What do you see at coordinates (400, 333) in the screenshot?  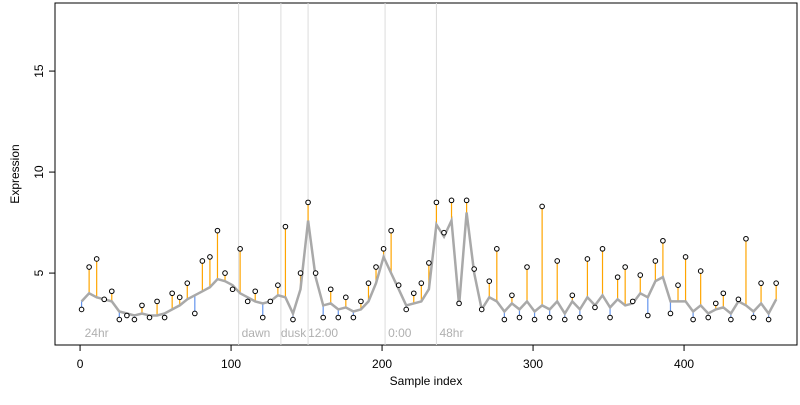 I see `period-label: 0:00` at bounding box center [400, 333].